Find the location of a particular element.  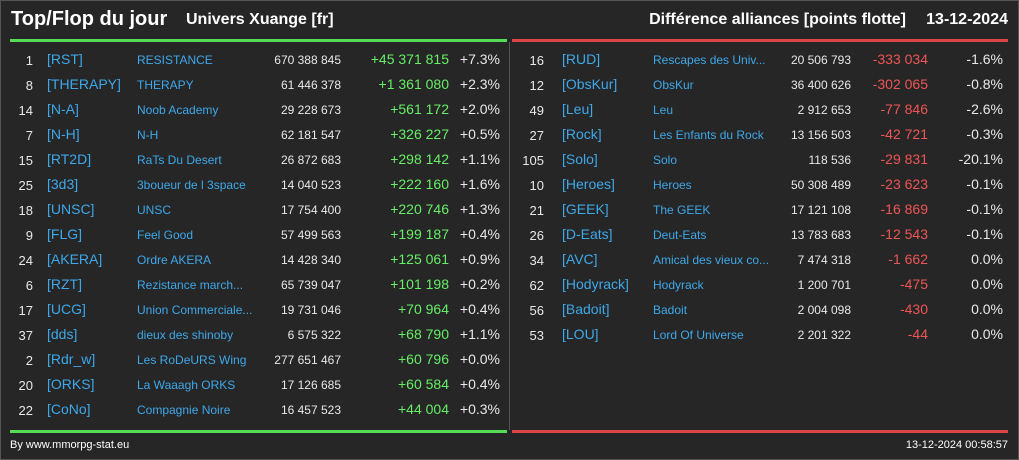

points-difference: -430 is located at coordinates (913, 309).